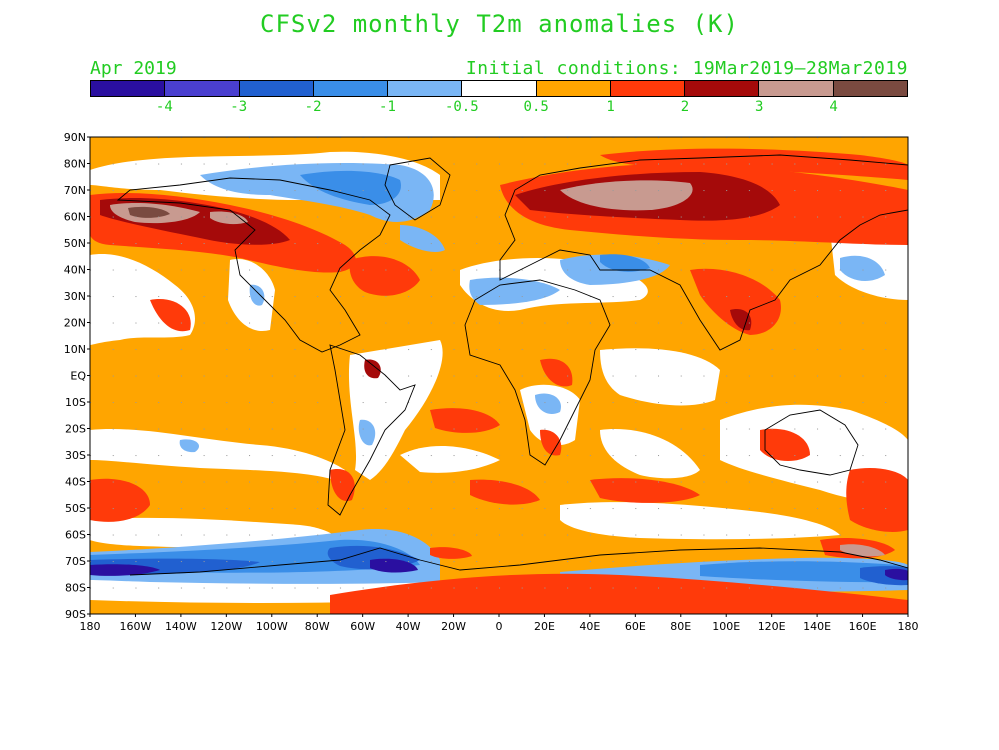 This screenshot has height=750, width=999. I want to click on longitude-tick-label: 0, so click(499, 626).